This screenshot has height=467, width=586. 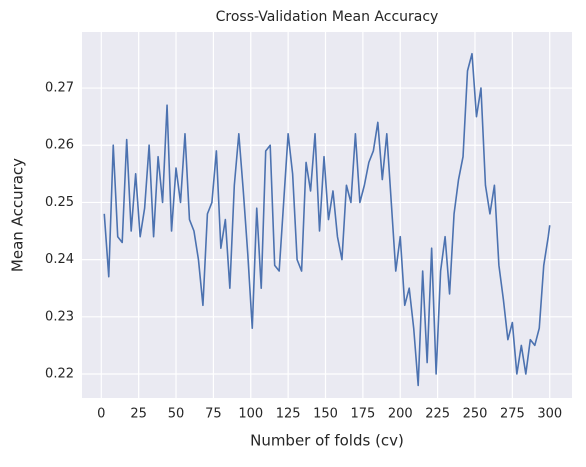 What do you see at coordinates (101, 414) in the screenshot?
I see `x-tick-label: 0` at bounding box center [101, 414].